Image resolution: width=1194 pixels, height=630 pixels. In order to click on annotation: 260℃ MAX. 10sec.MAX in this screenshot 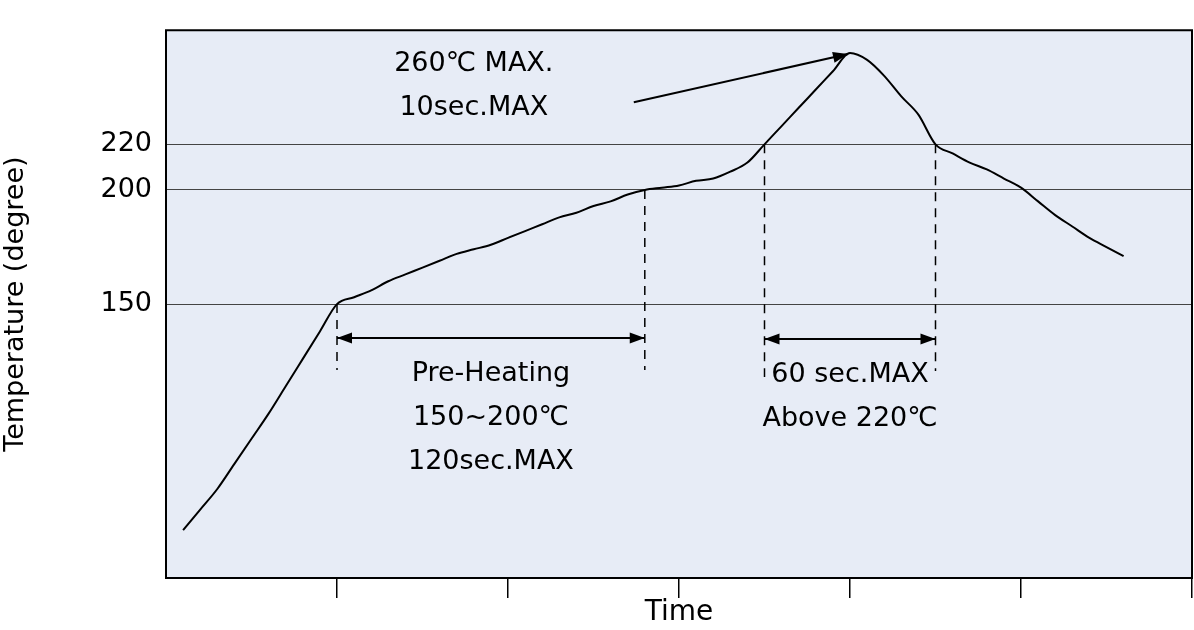, I will do `click(474, 83)`.